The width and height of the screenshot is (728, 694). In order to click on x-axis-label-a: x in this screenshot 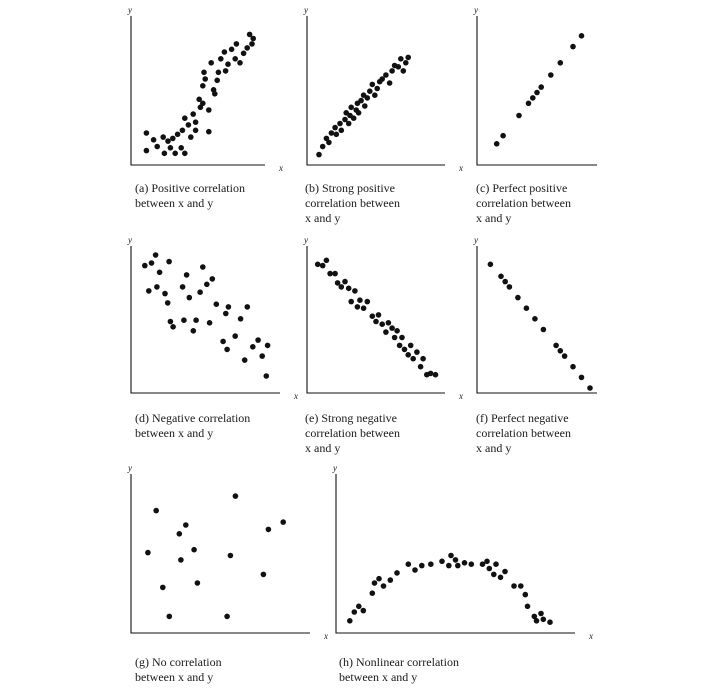, I will do `click(280, 168)`.